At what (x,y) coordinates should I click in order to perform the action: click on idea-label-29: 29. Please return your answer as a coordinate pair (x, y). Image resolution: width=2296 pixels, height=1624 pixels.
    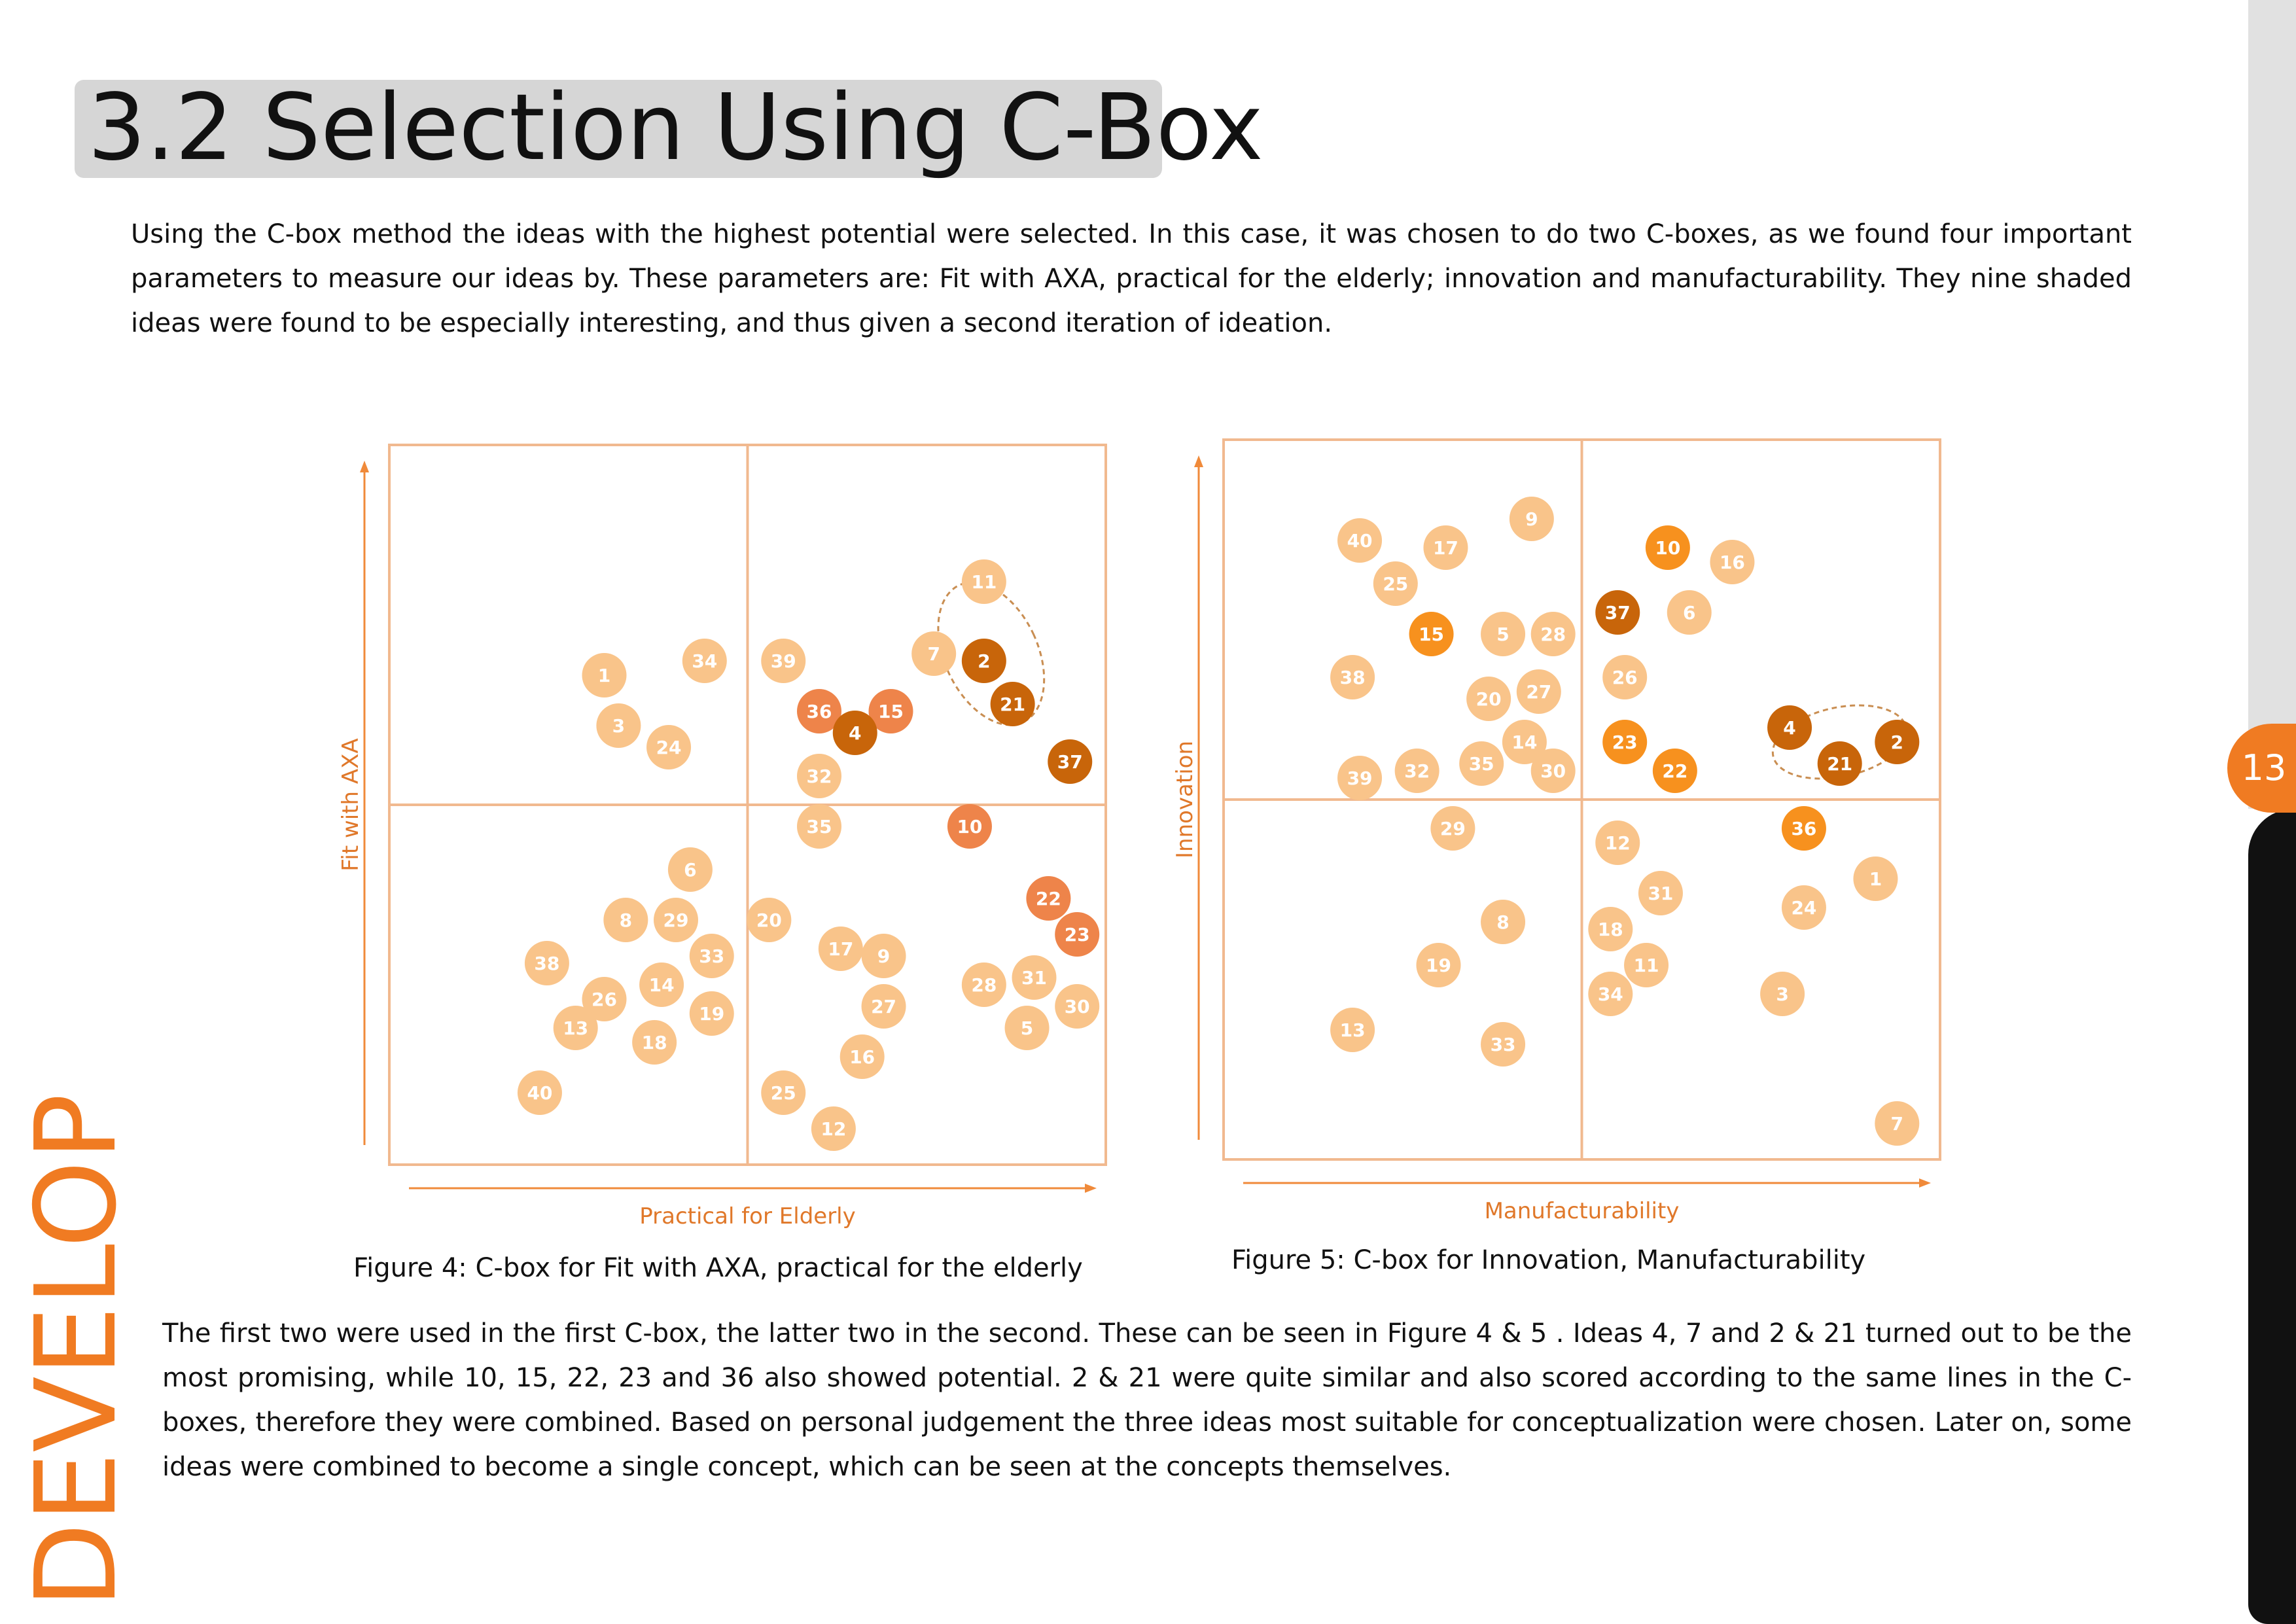
    Looking at the image, I should click on (676, 920).